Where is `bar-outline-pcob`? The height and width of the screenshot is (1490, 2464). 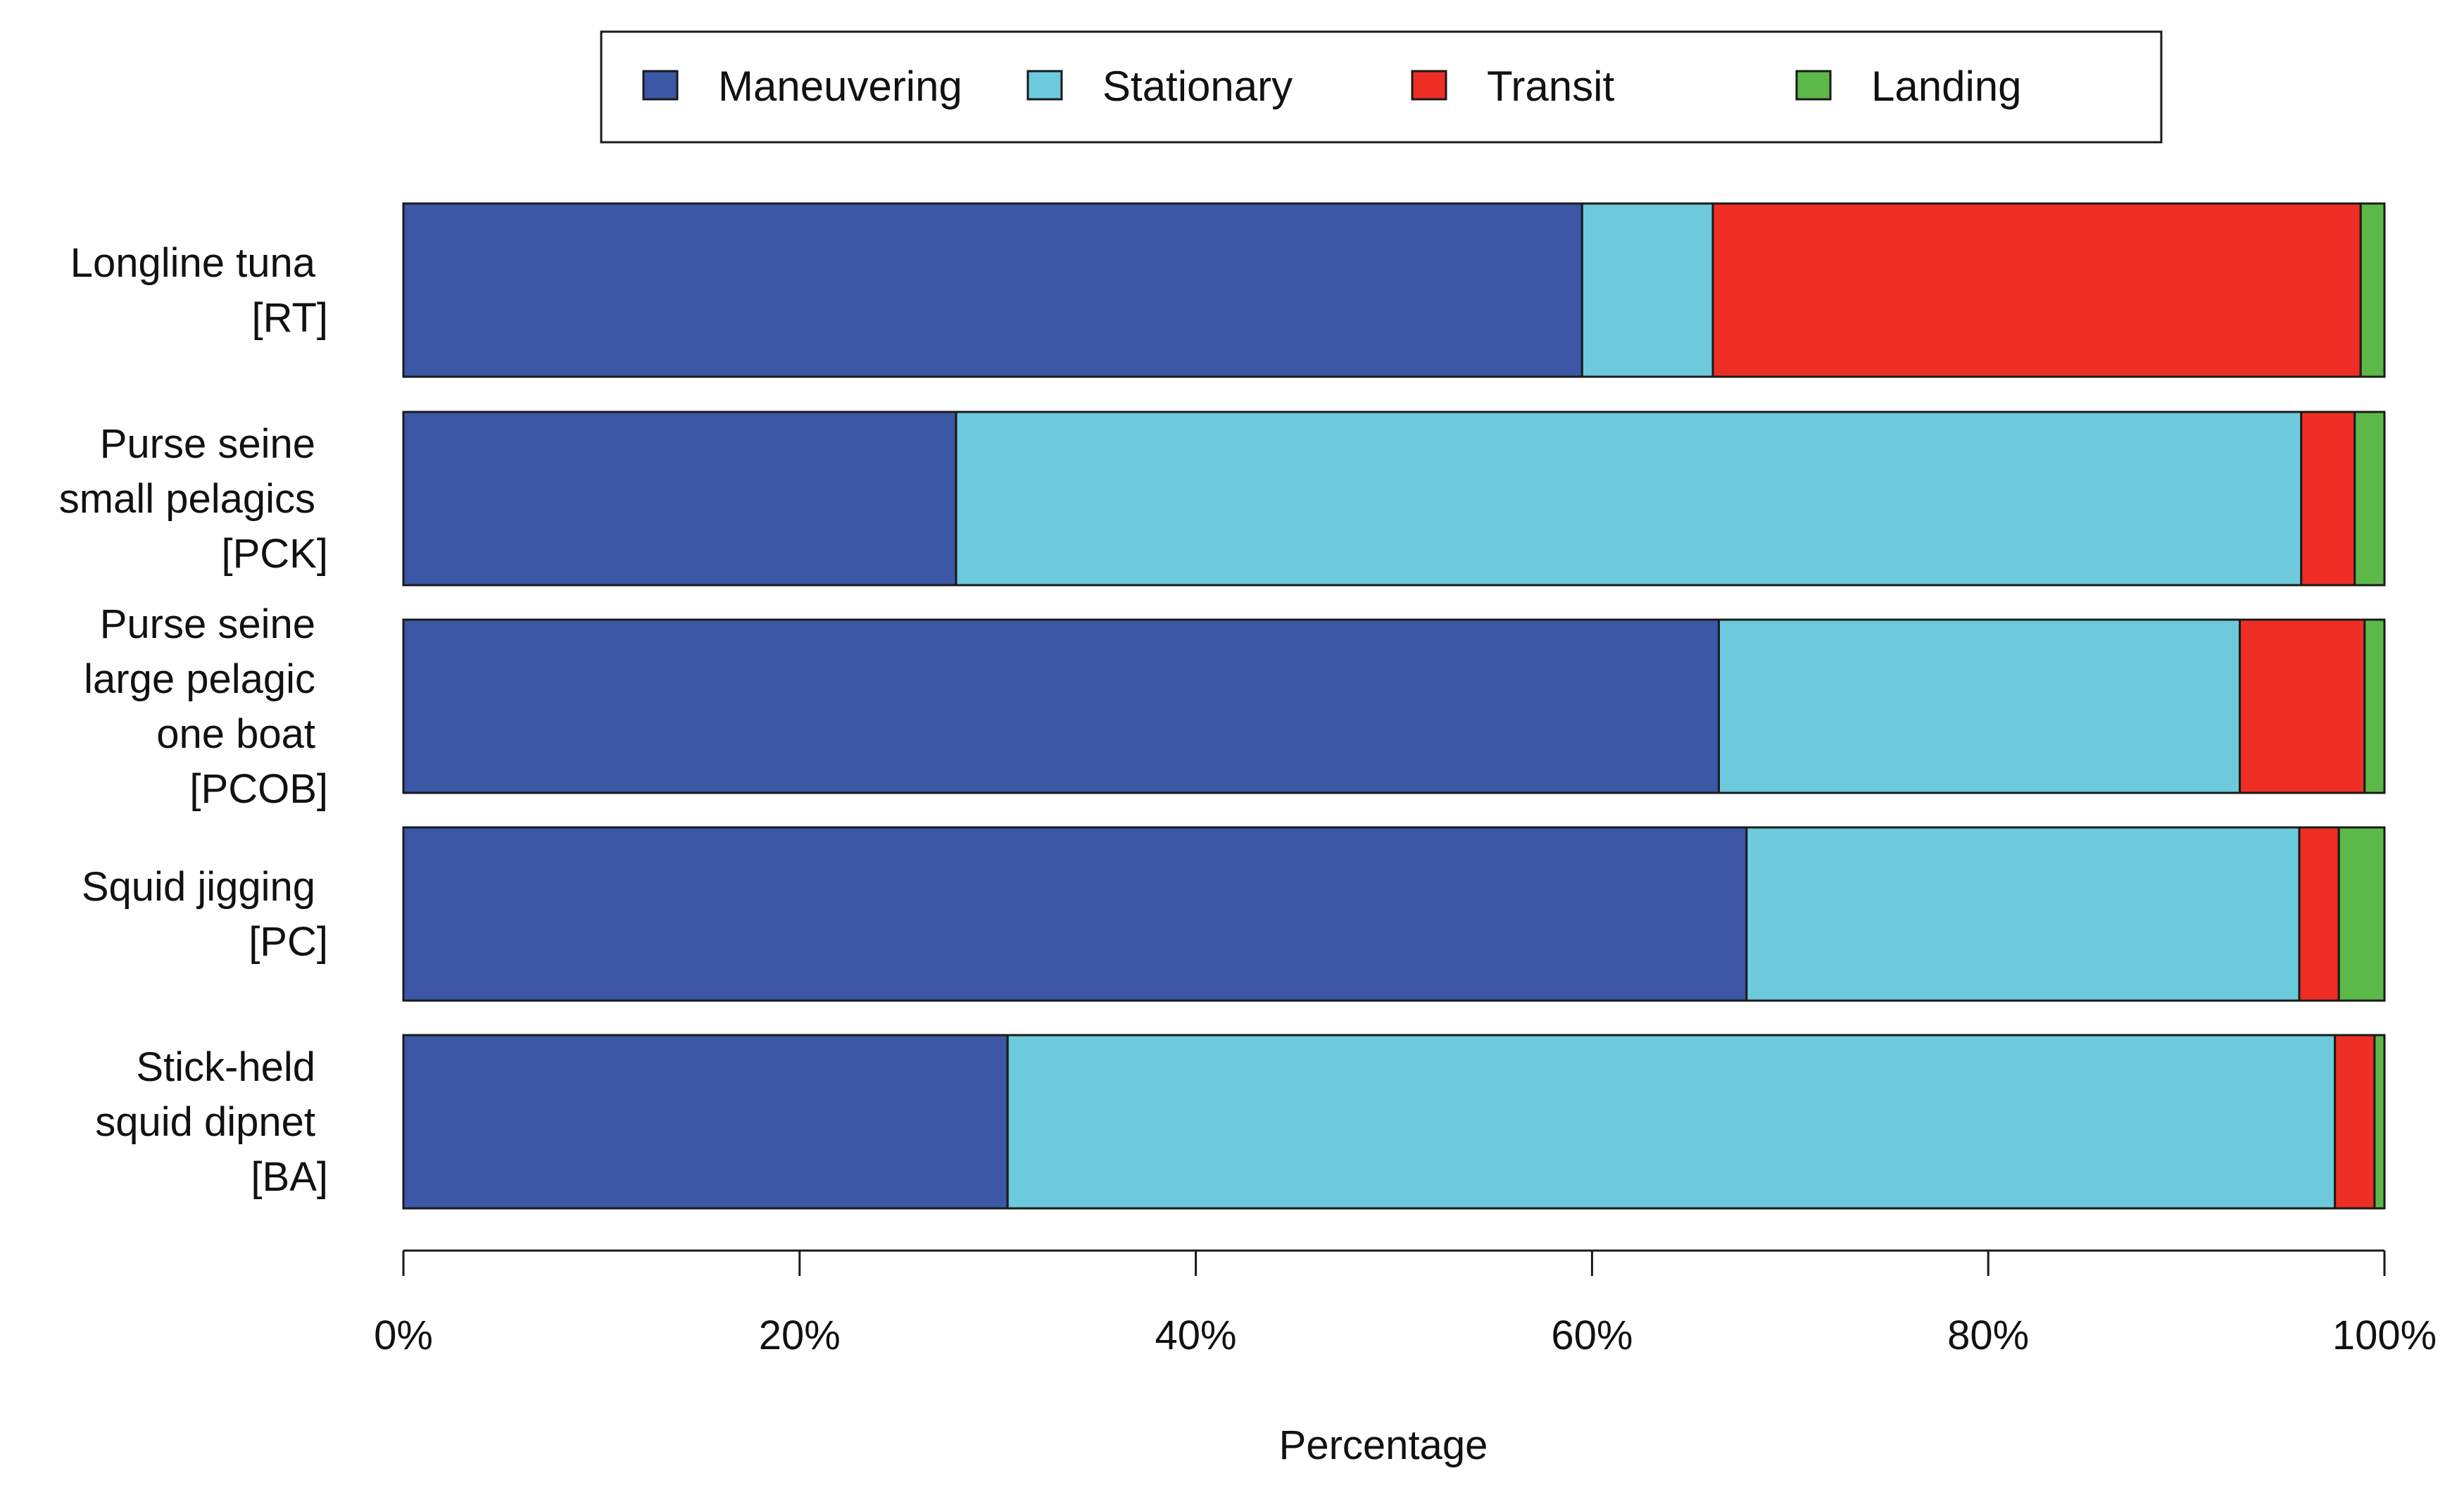
bar-outline-pcob is located at coordinates (1394, 706).